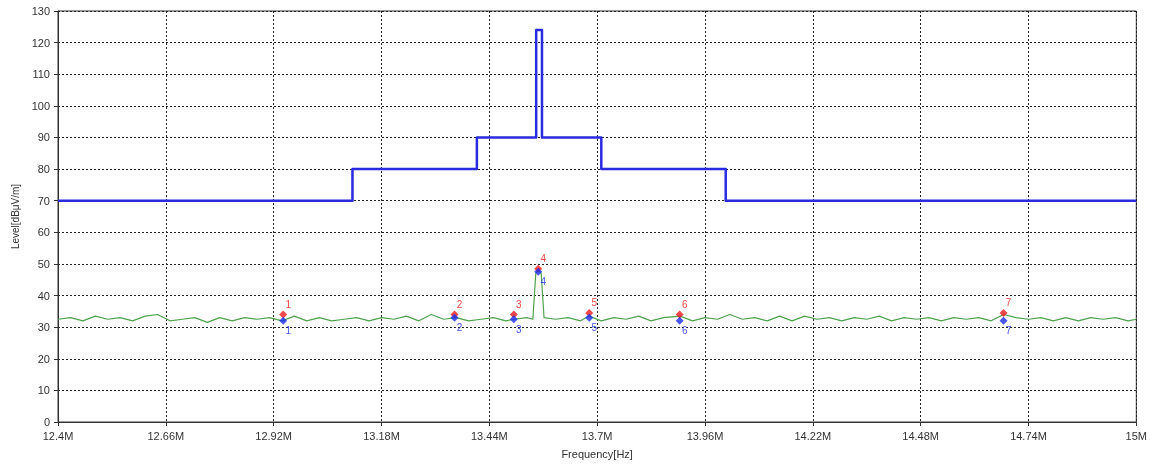 Image resolution: width=1150 pixels, height=465 pixels. Describe the element at coordinates (705, 435) in the screenshot. I see `x-tick-label: 13.96M` at that location.